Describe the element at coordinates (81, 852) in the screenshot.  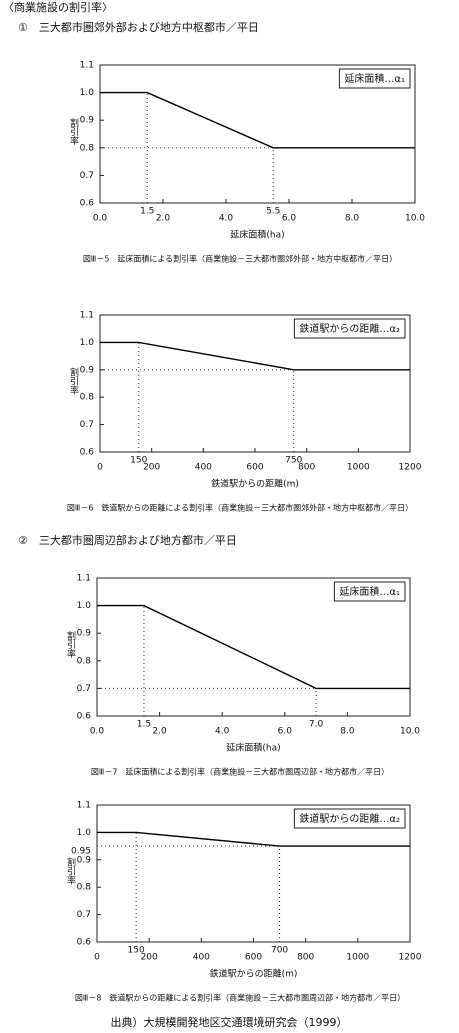
I see `level-label: 0.95` at that location.